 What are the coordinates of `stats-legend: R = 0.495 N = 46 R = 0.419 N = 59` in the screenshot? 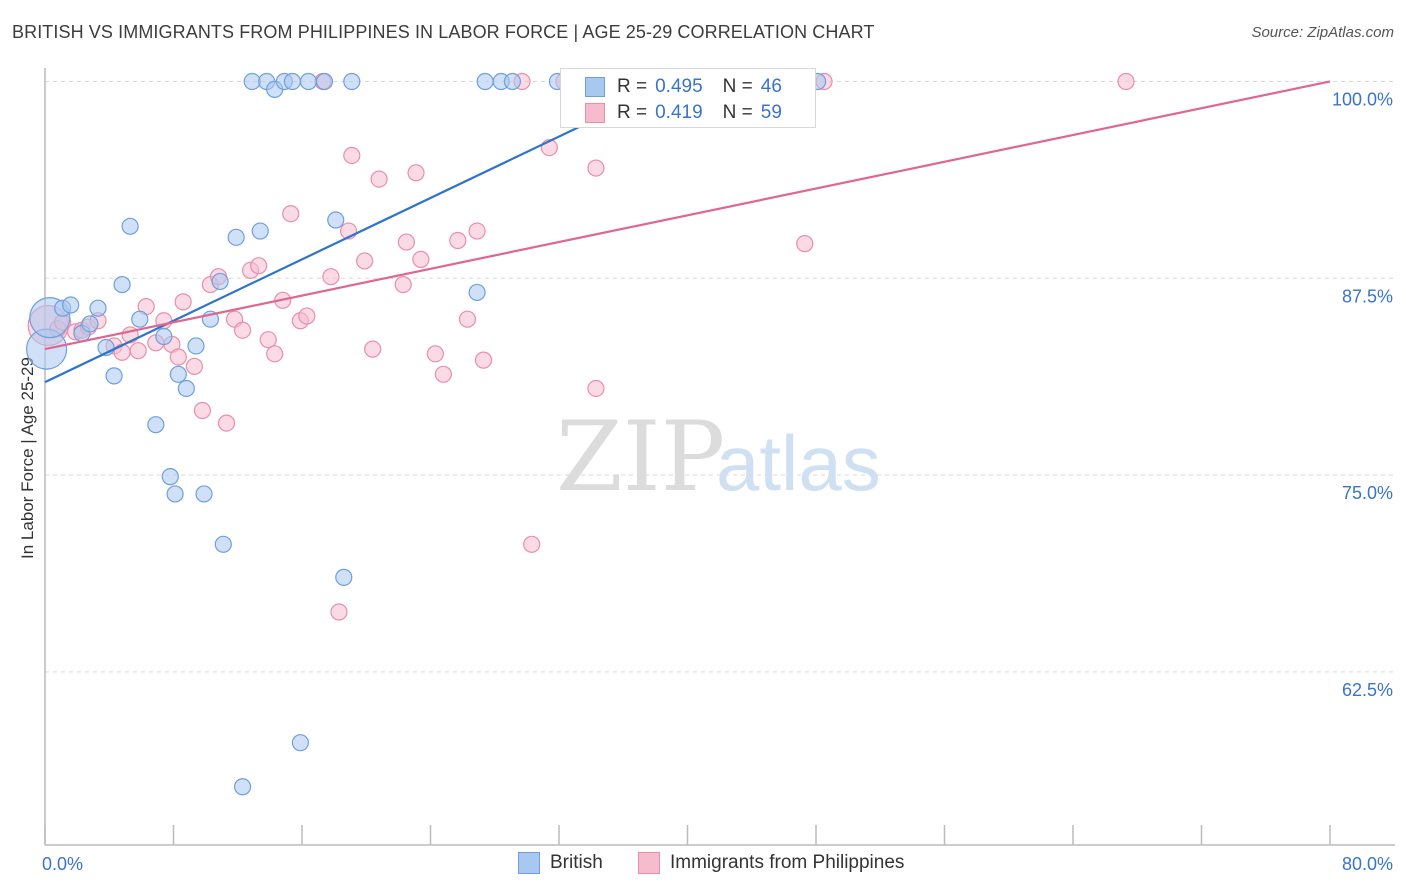 It's located at (688, 98).